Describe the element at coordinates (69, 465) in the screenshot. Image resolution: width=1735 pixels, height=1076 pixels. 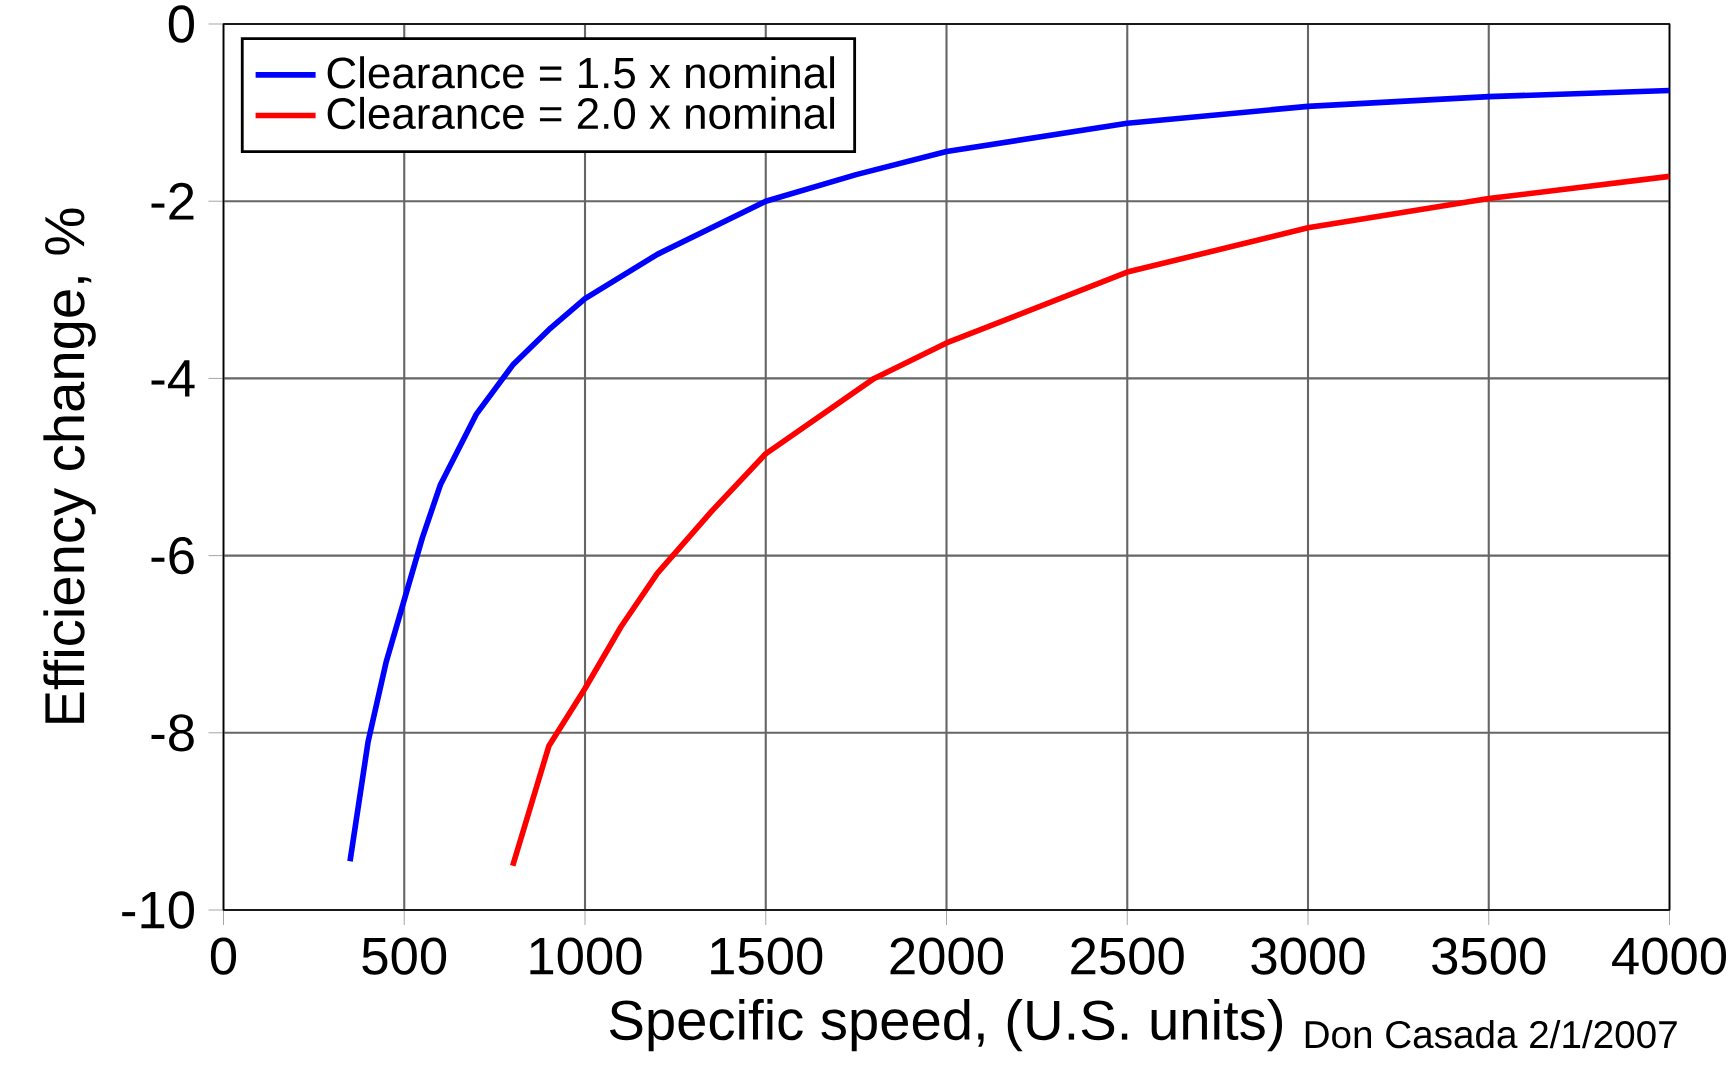
I see `y-axis-title: Efficiency change, %` at that location.